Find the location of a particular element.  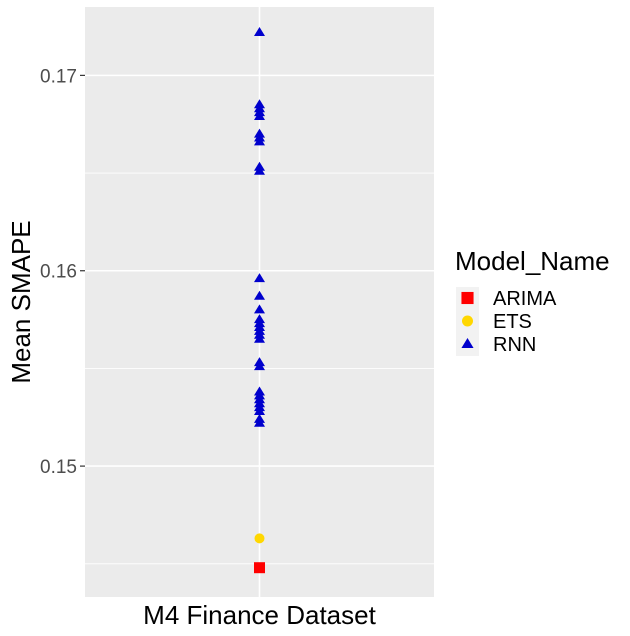

y-tick-label: 0.17 is located at coordinates (58, 76).